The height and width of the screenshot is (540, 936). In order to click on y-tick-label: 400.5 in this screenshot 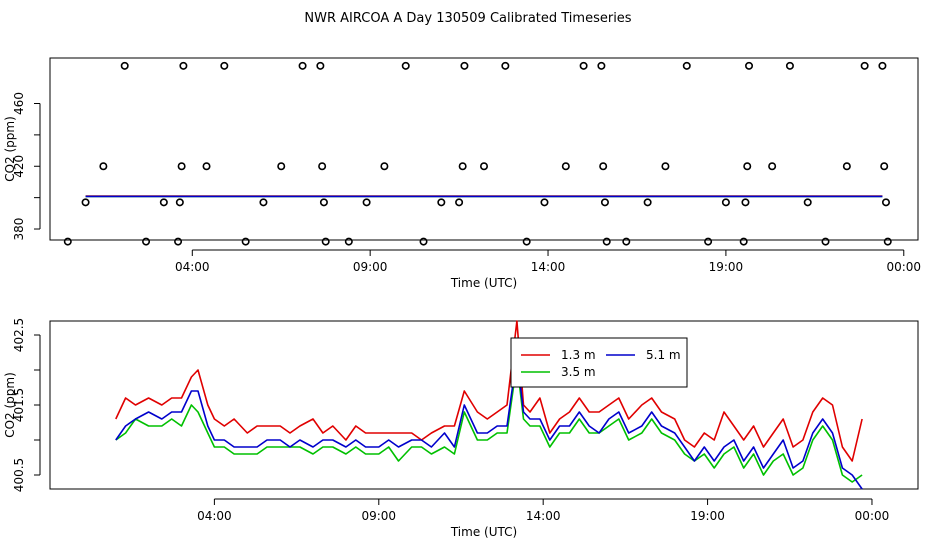, I will do `click(19, 475)`.